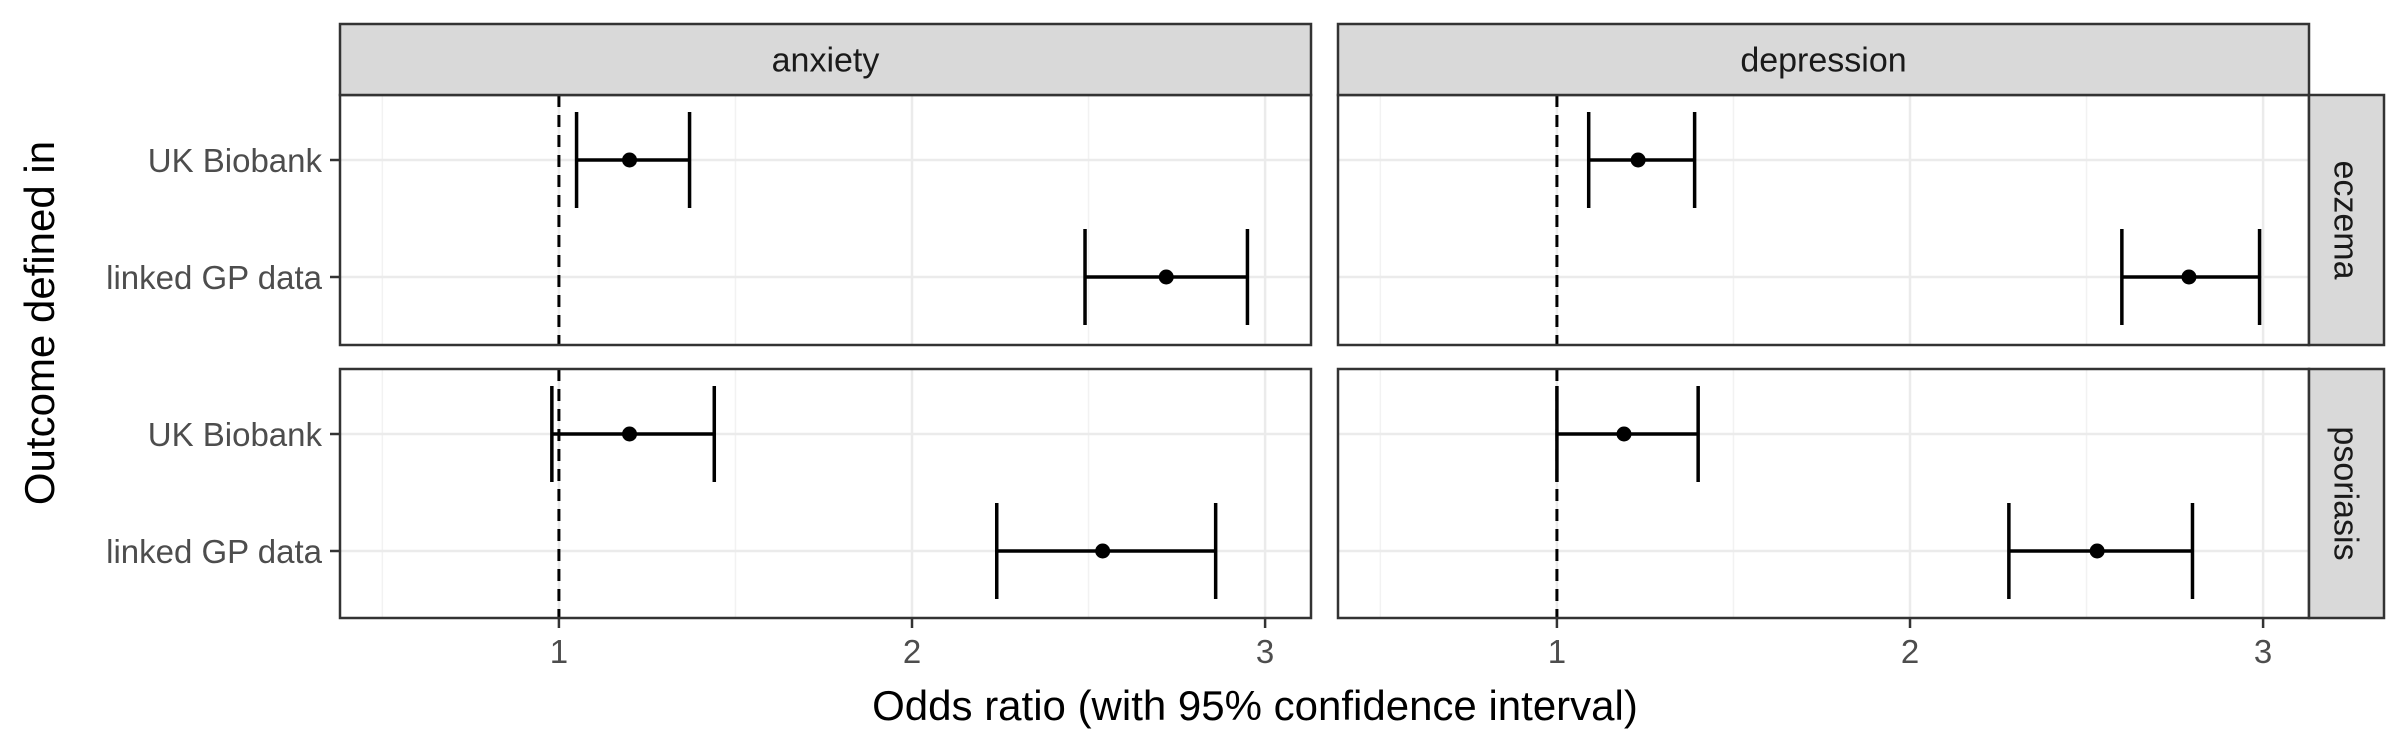  I want to click on column-strip-label: anxiety, so click(826, 61).